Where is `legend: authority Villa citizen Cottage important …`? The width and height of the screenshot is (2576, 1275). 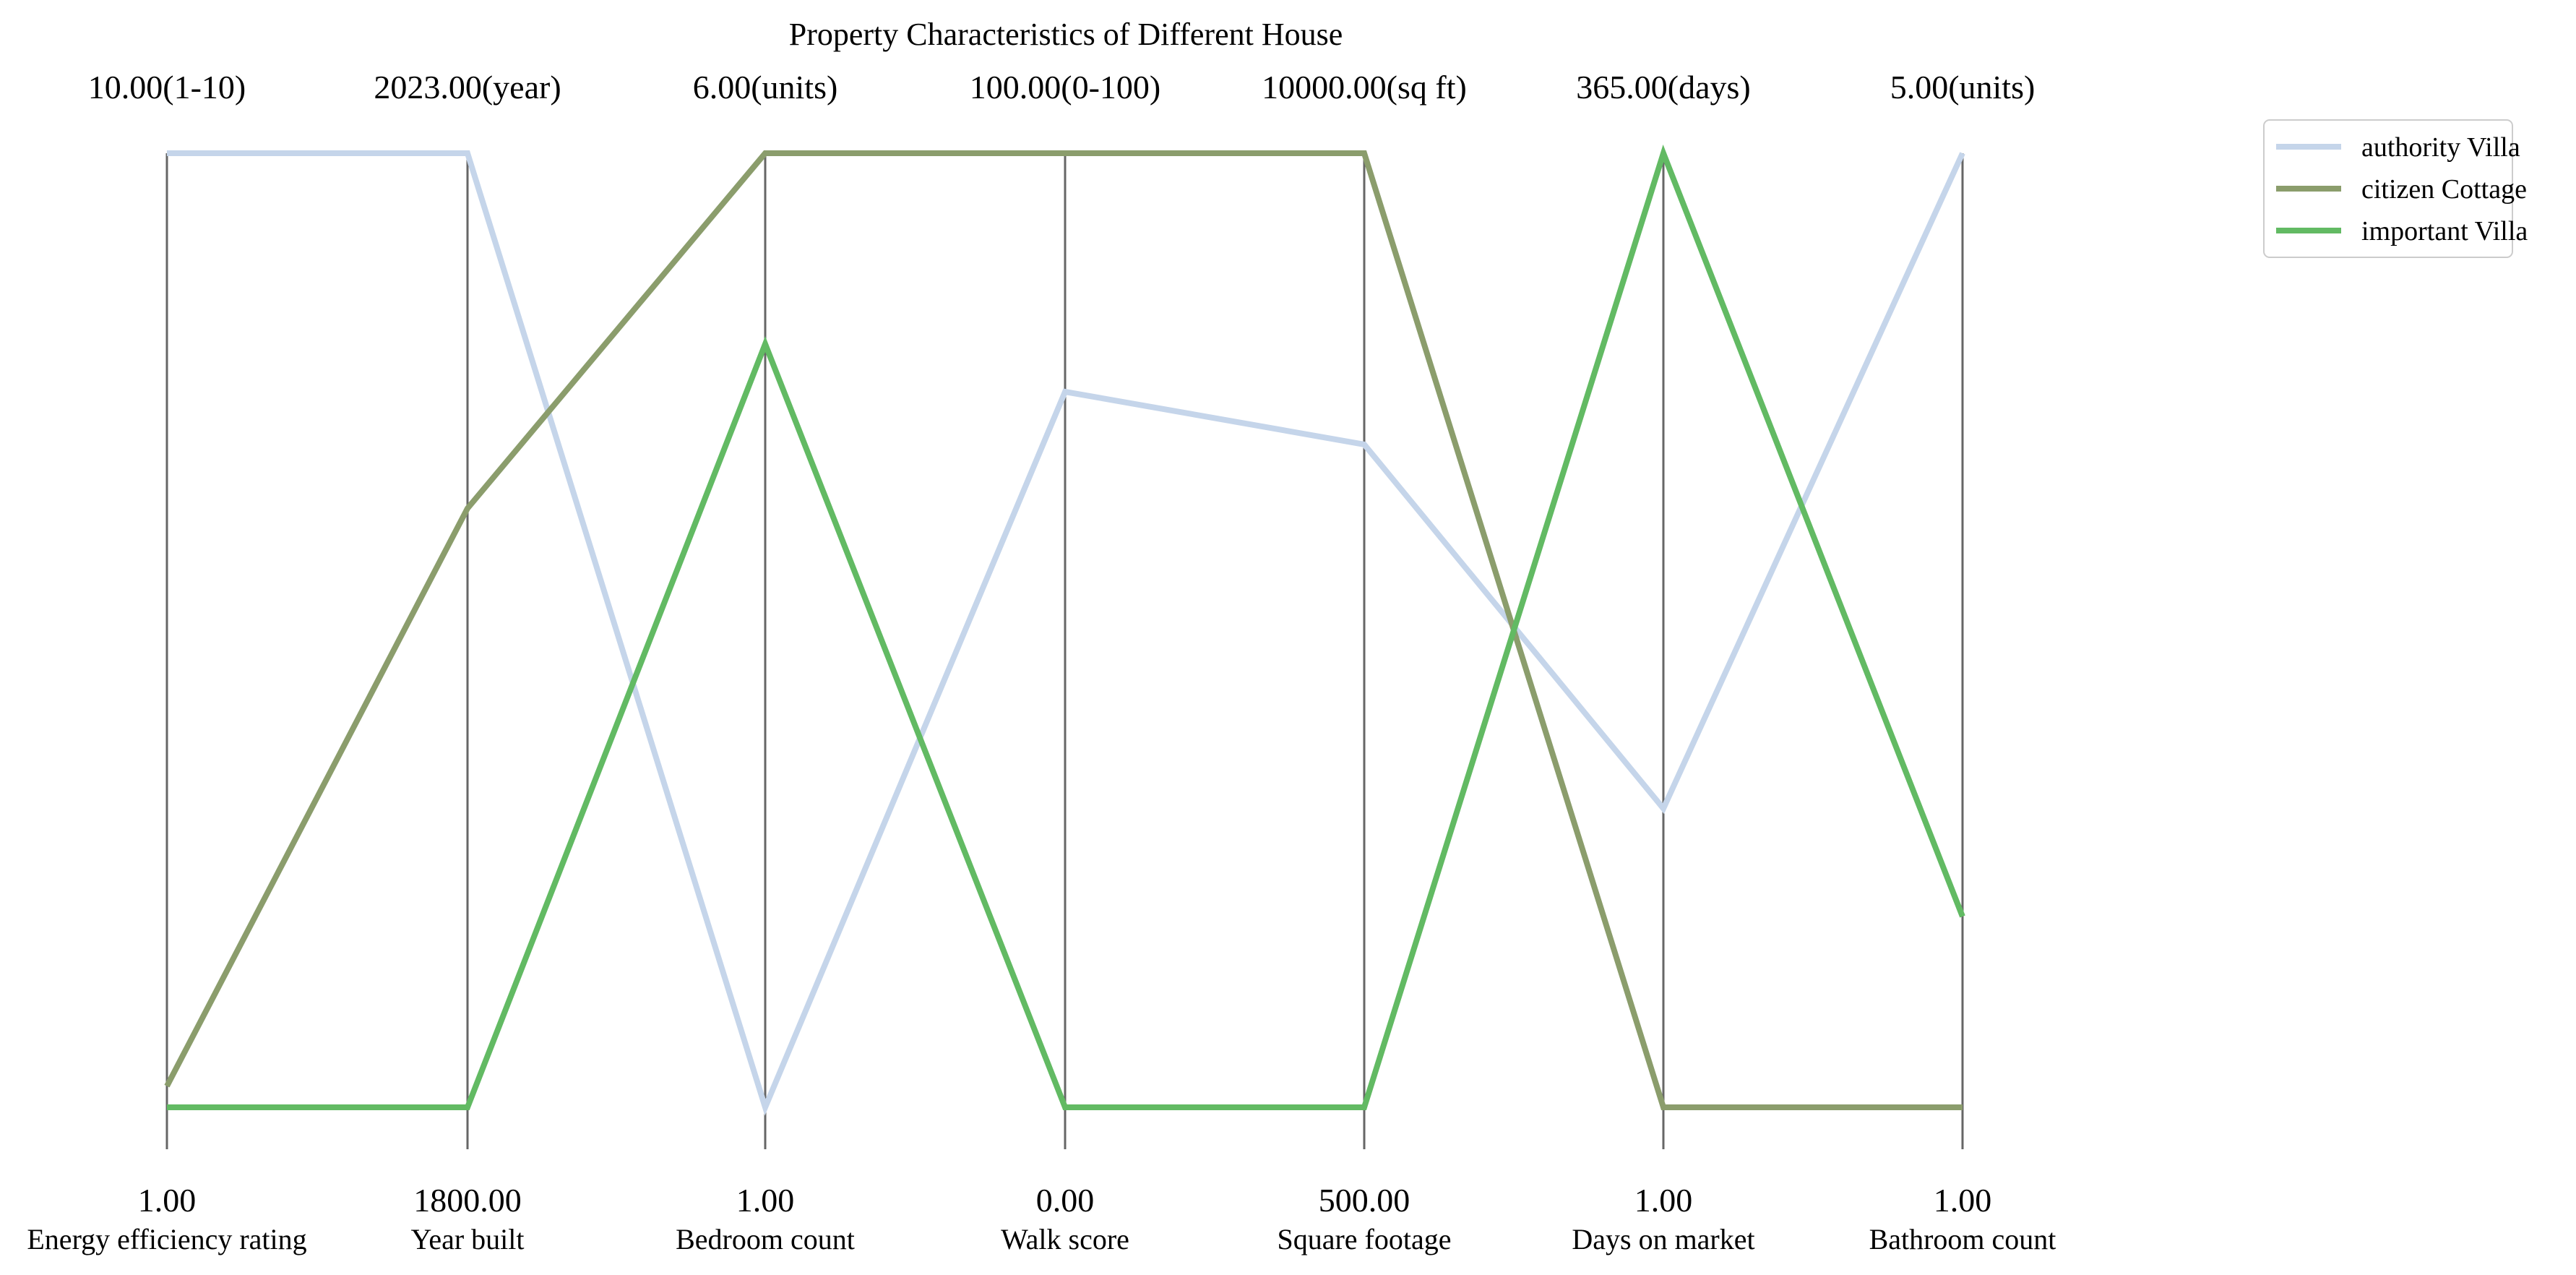
legend: authority Villa citizen Cottage important … is located at coordinates (2395, 188).